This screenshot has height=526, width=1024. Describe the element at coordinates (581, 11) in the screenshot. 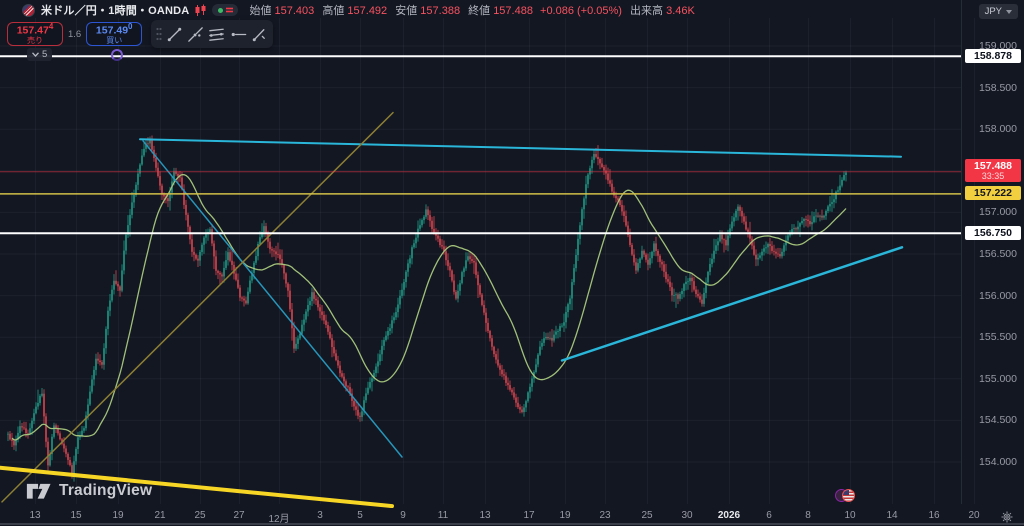

I see `change-value: +0.086 (+0.05%)` at that location.